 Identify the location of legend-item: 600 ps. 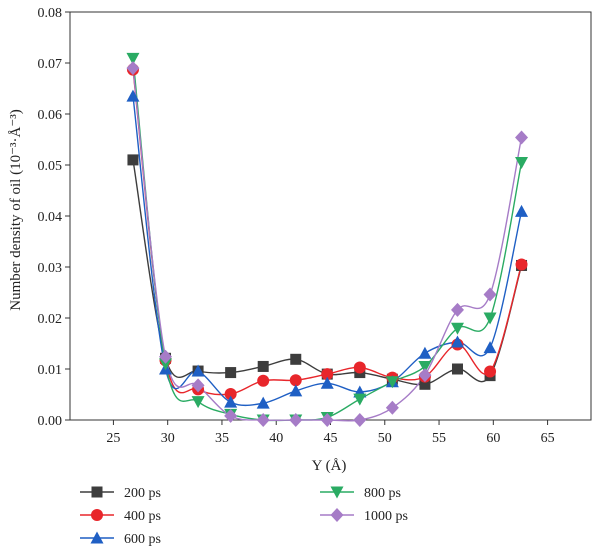
(120, 539).